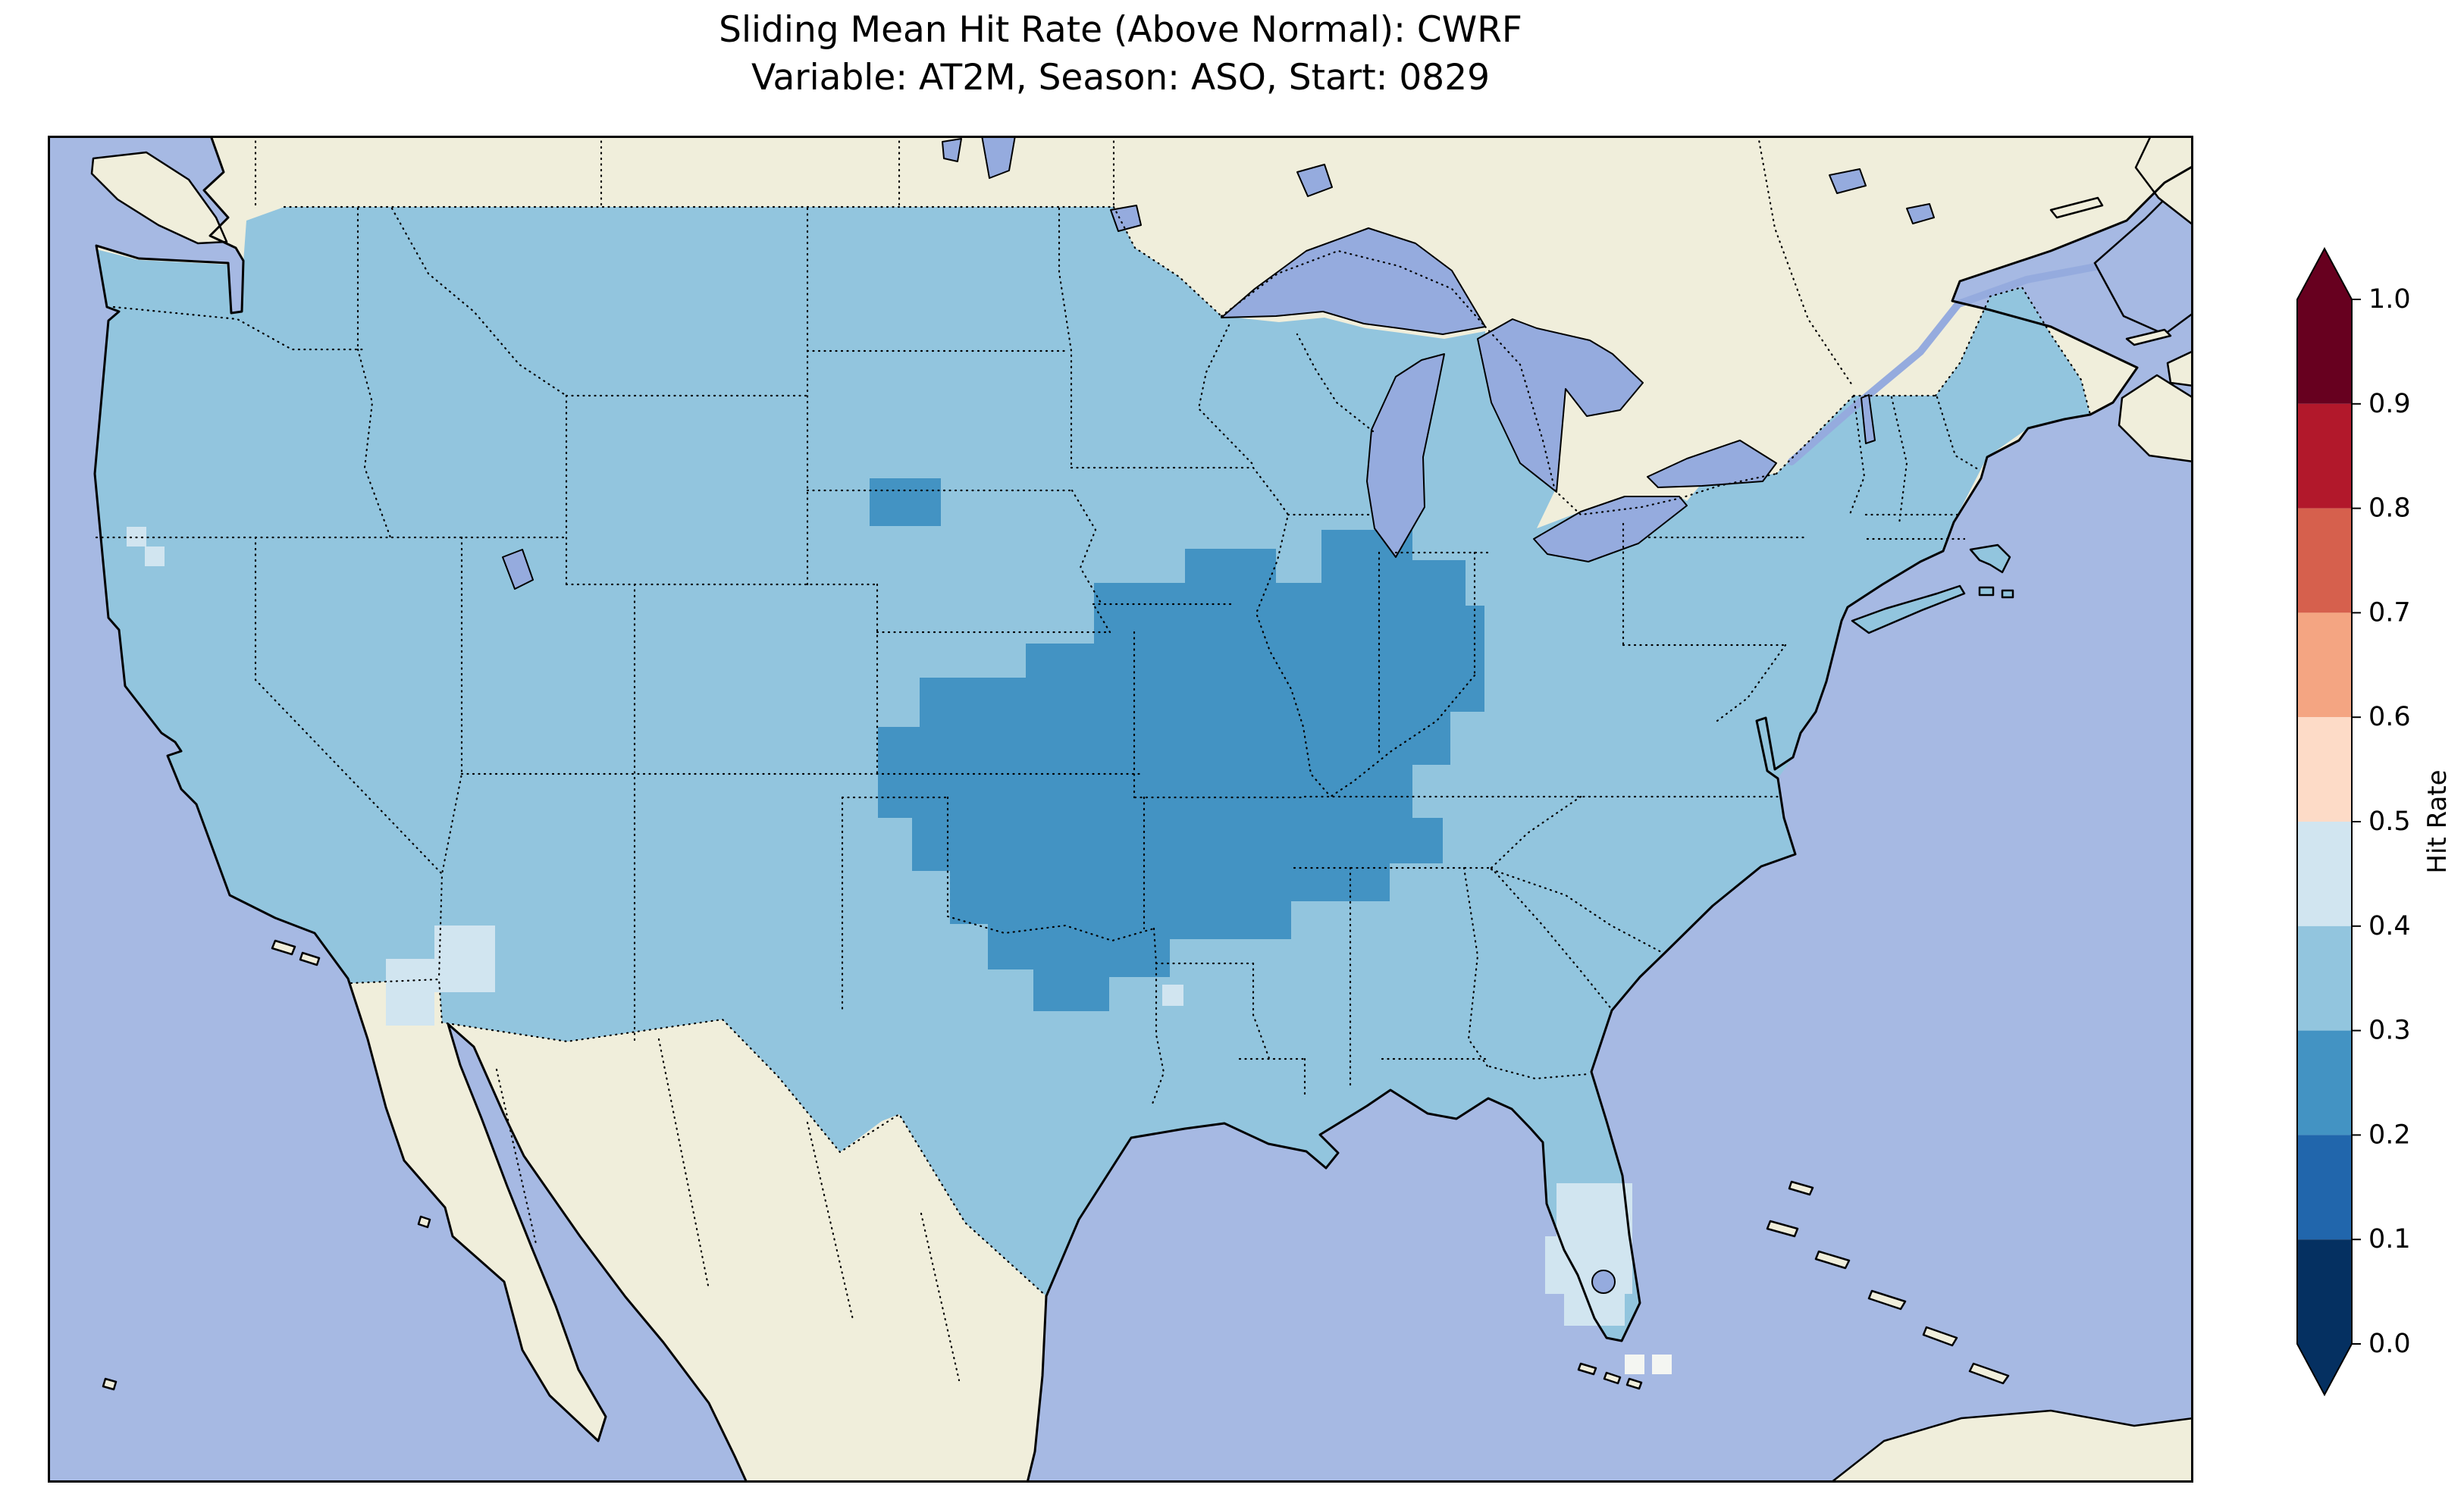  I want to click on norcal-coast-high-cell, so click(155, 556).